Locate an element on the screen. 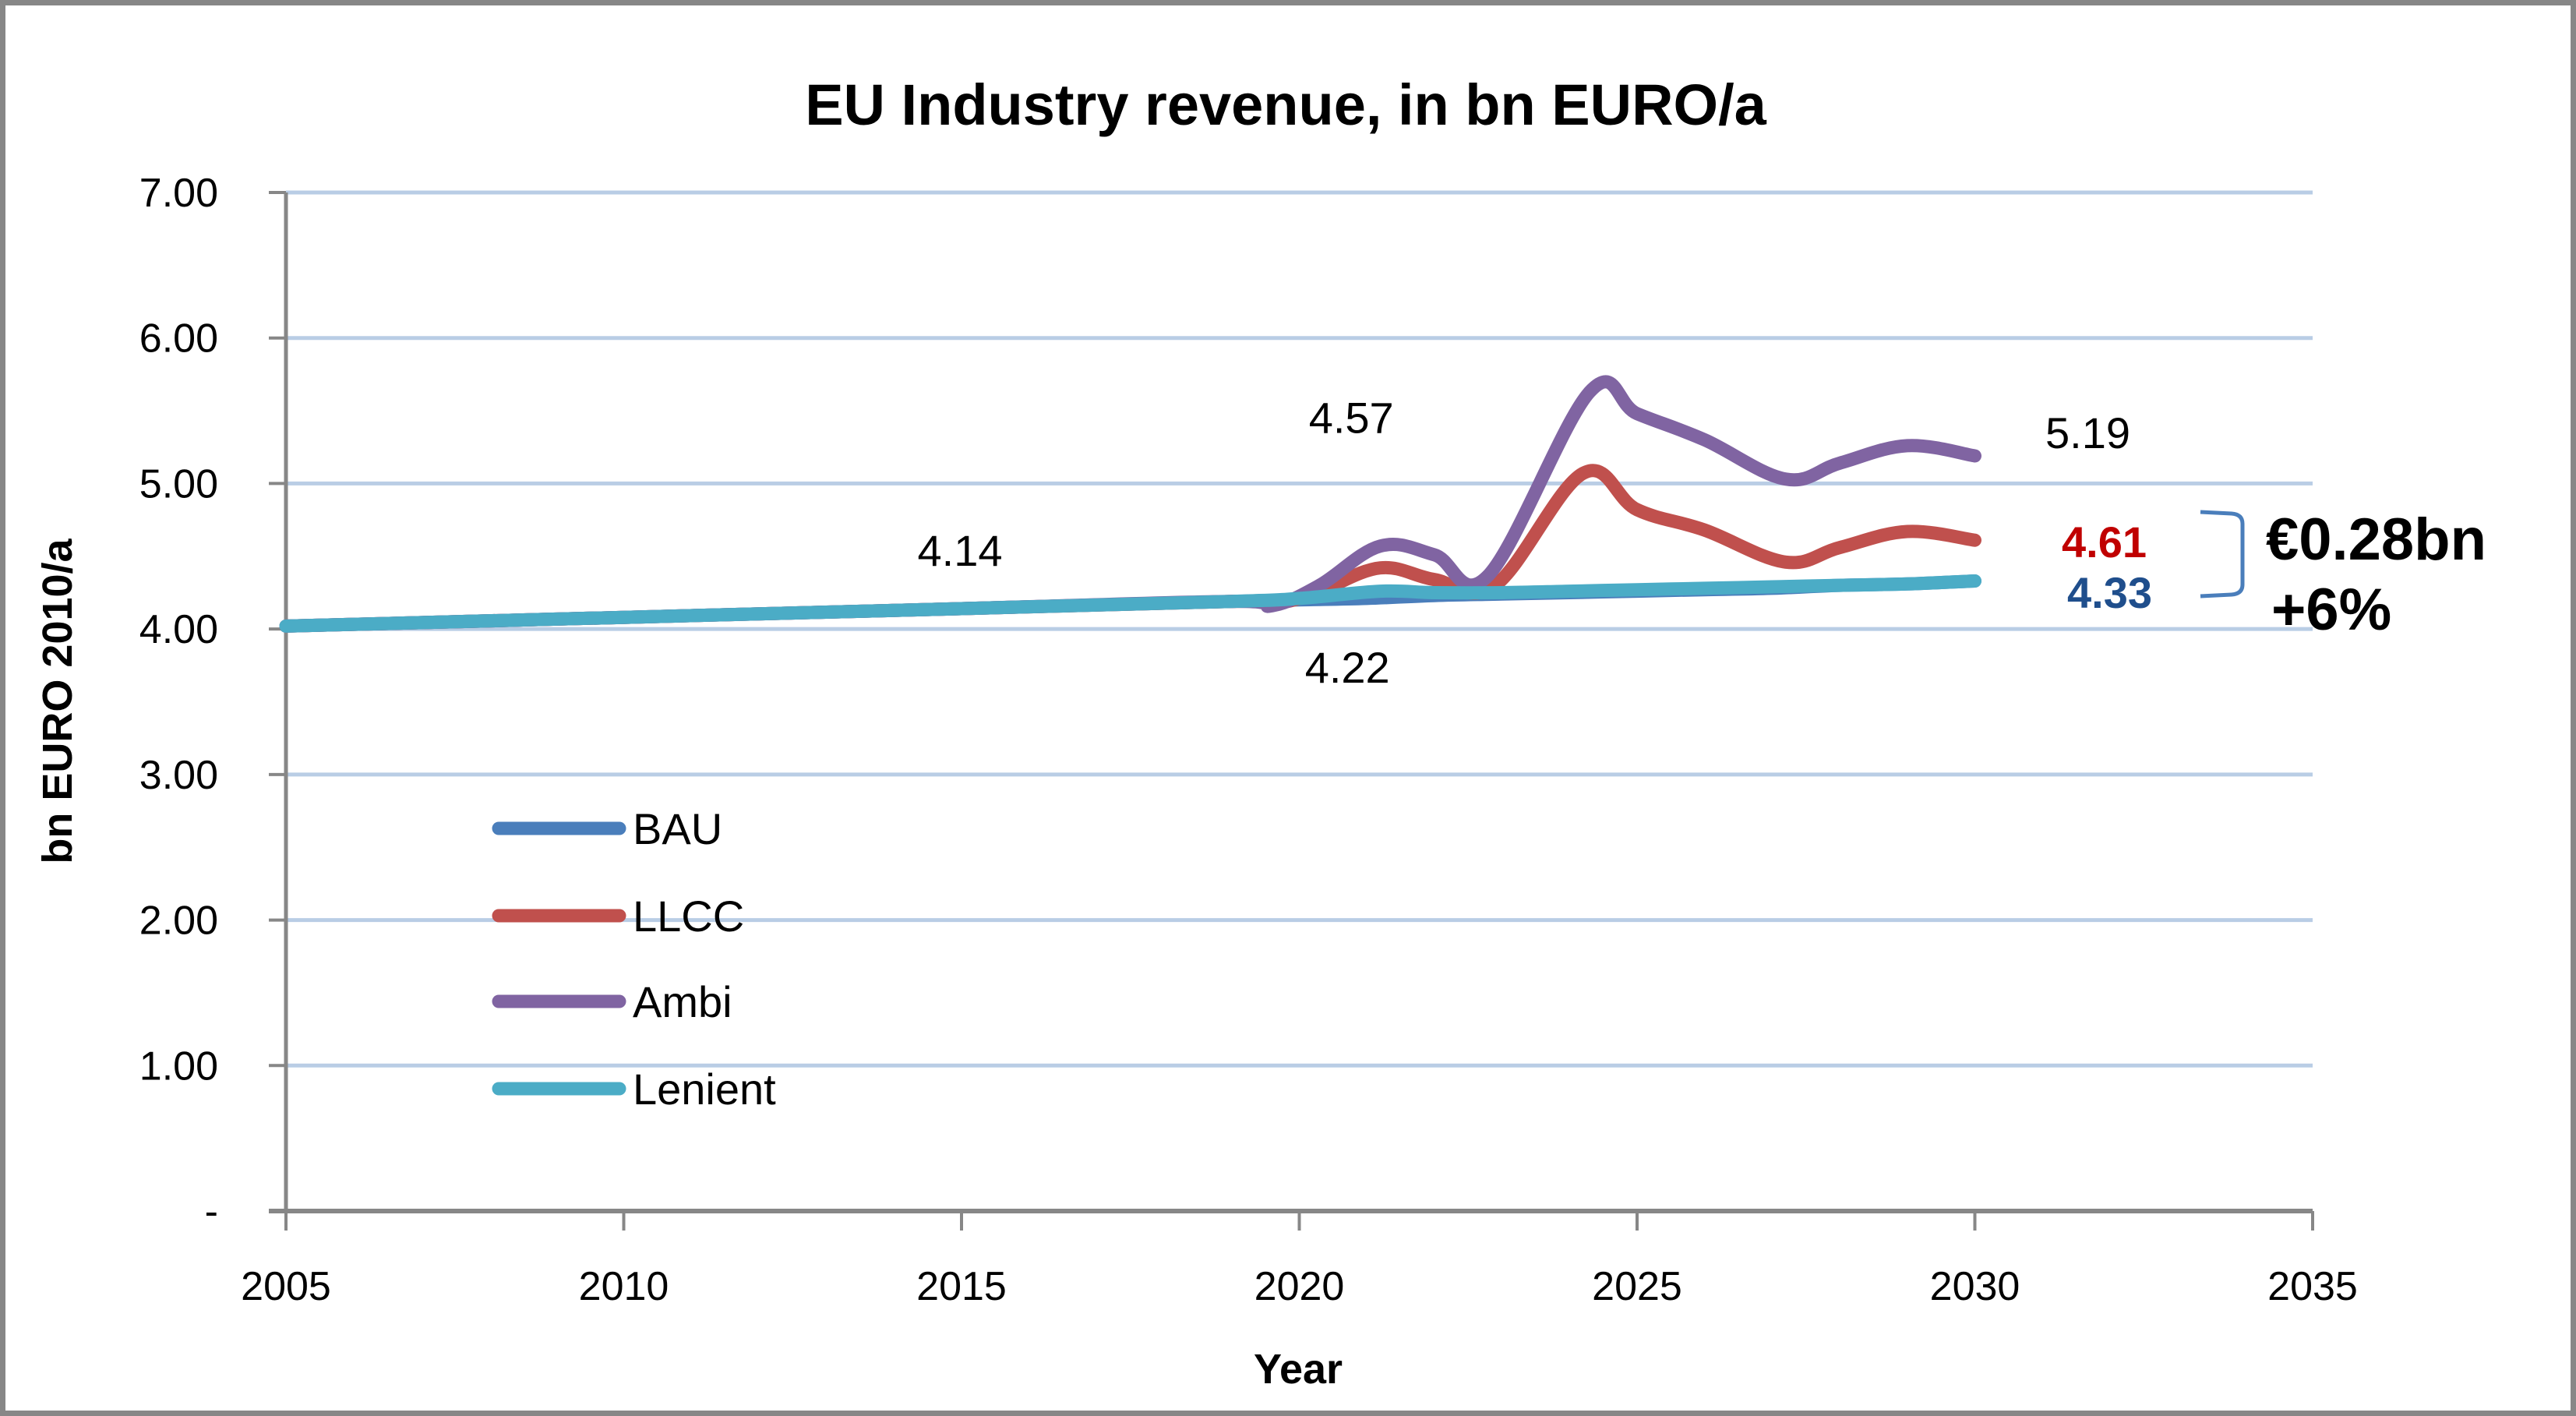  series-lines is located at coordinates (1130, 504).